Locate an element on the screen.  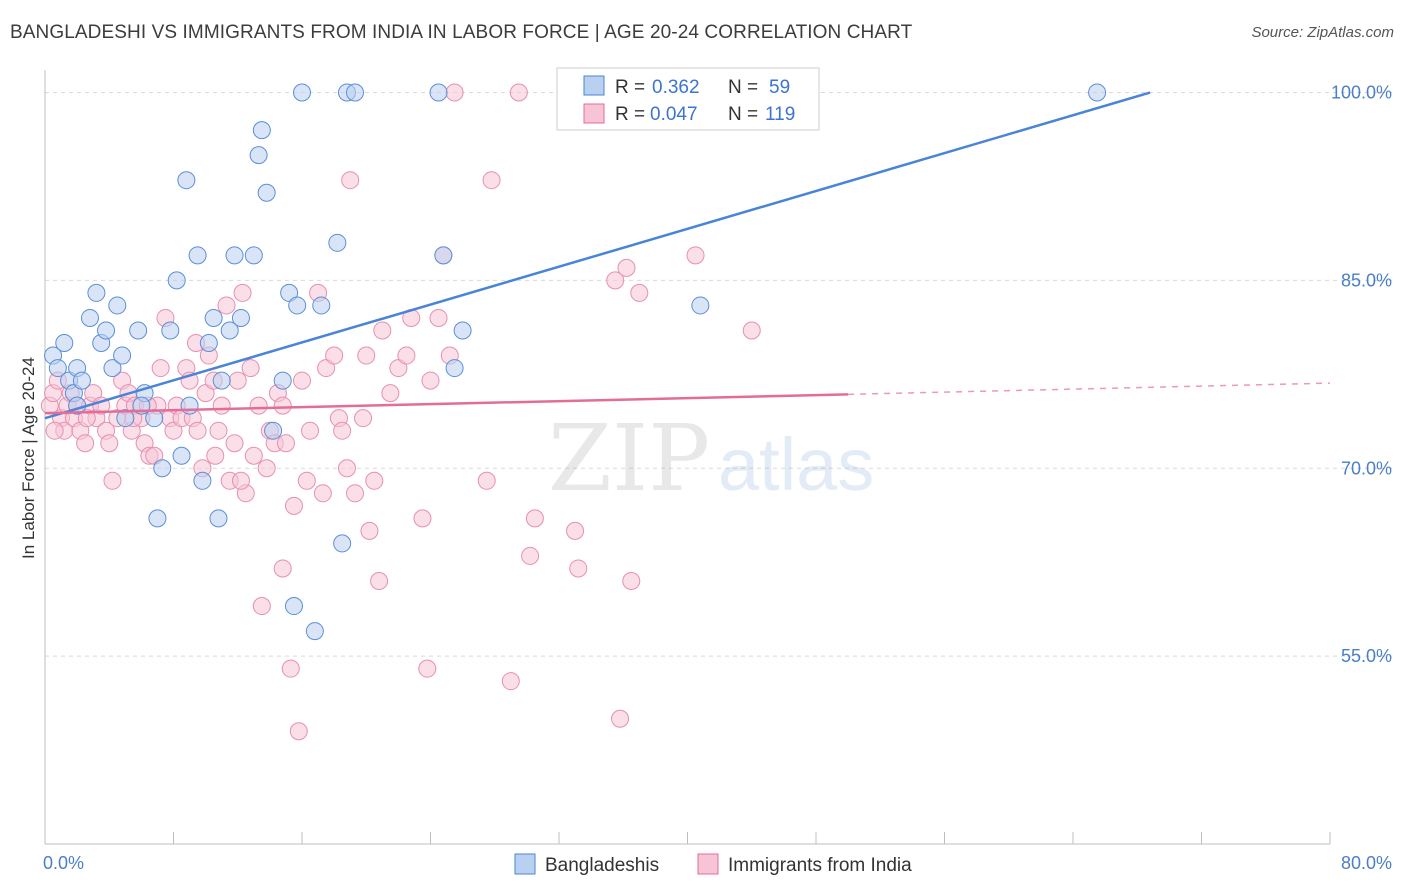
x-tick-label-min: 0.0% is located at coordinates (63, 863).